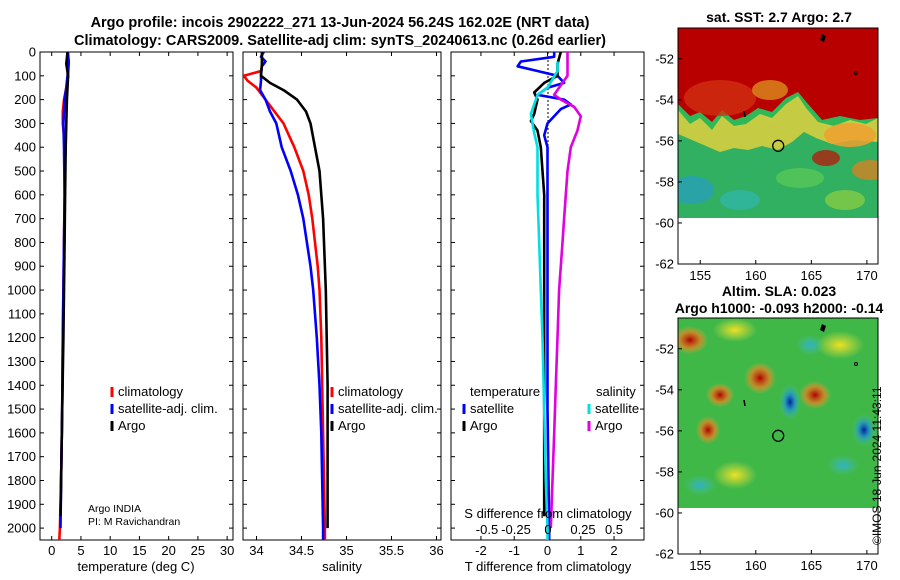  What do you see at coordinates (617, 408) in the screenshot?
I see `legend-label-s-satellite: satellite` at bounding box center [617, 408].